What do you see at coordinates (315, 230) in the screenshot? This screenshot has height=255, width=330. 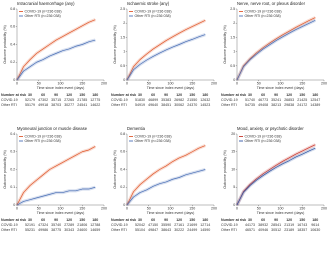 I see `risk-value: 10630` at bounding box center [315, 230].